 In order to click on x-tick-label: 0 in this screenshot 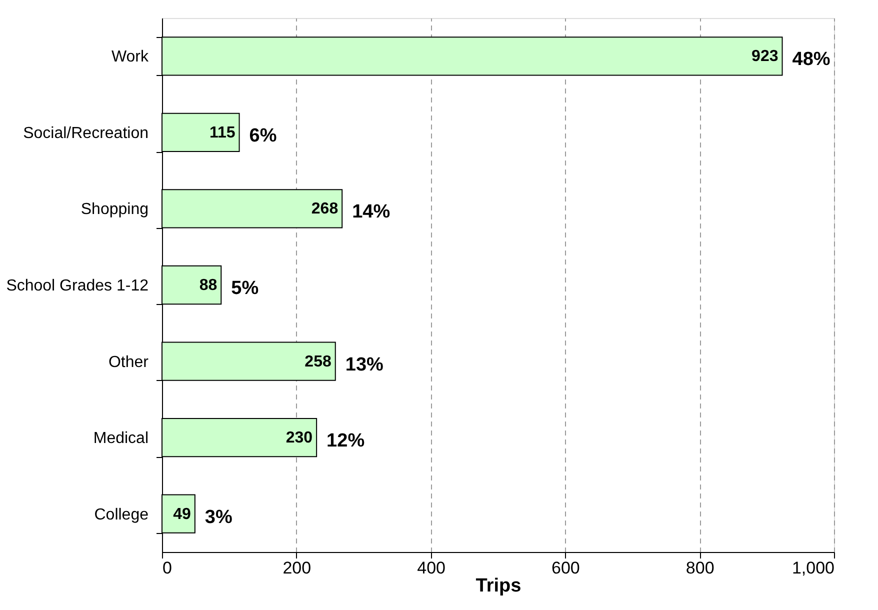, I will do `click(167, 568)`.